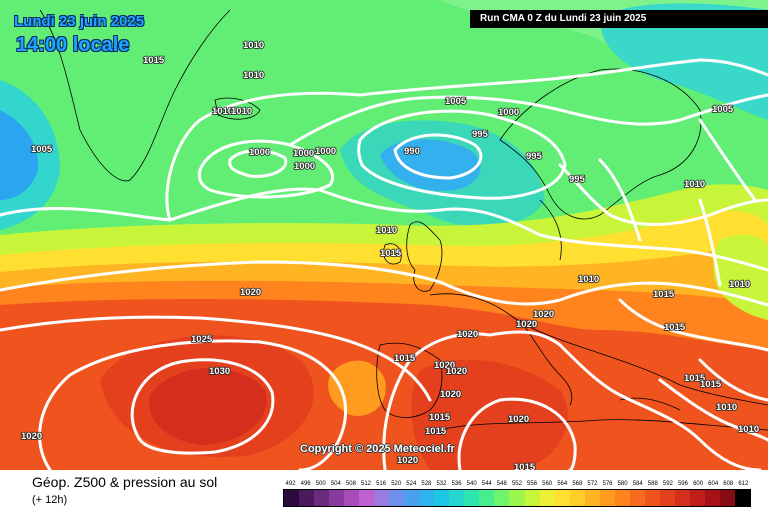 The image size is (768, 512). I want to click on z500-band-darkred-africa, so click(489, 414).